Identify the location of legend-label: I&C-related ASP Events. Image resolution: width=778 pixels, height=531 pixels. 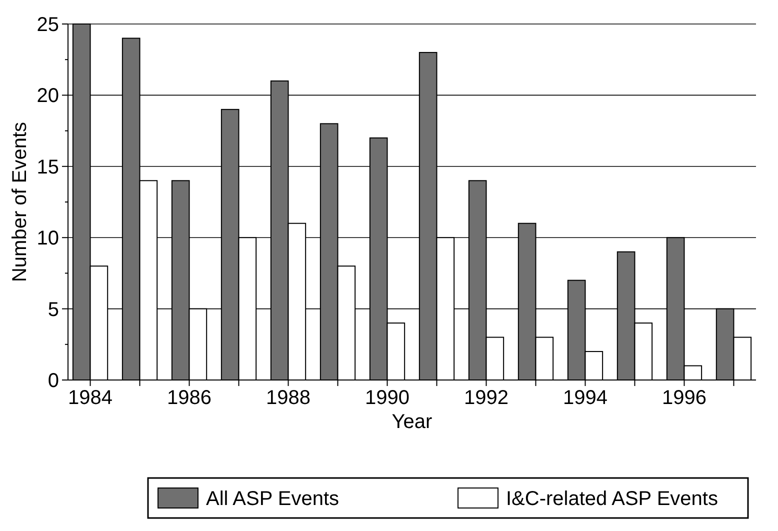
(612, 499).